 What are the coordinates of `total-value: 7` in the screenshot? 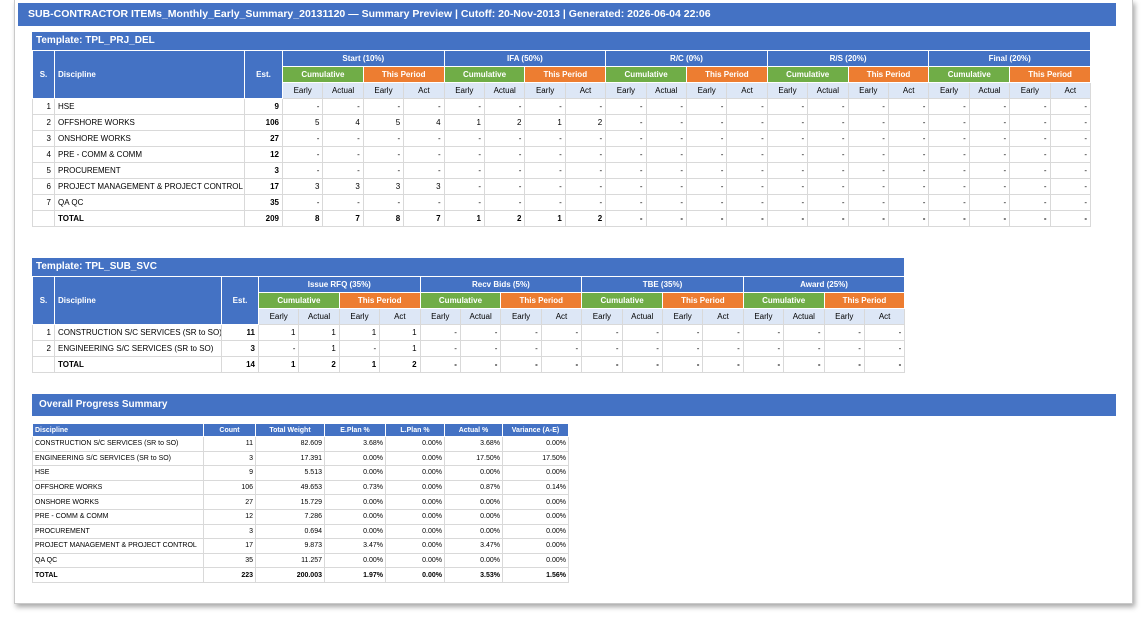 It's located at (343, 218).